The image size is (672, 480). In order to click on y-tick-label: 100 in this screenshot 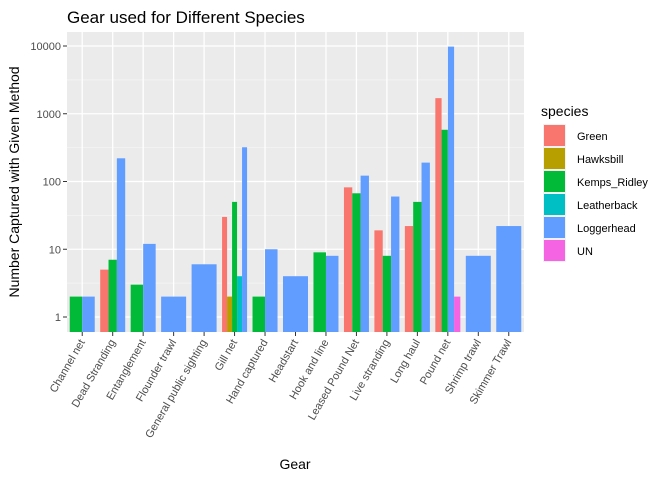, I will do `click(52, 183)`.